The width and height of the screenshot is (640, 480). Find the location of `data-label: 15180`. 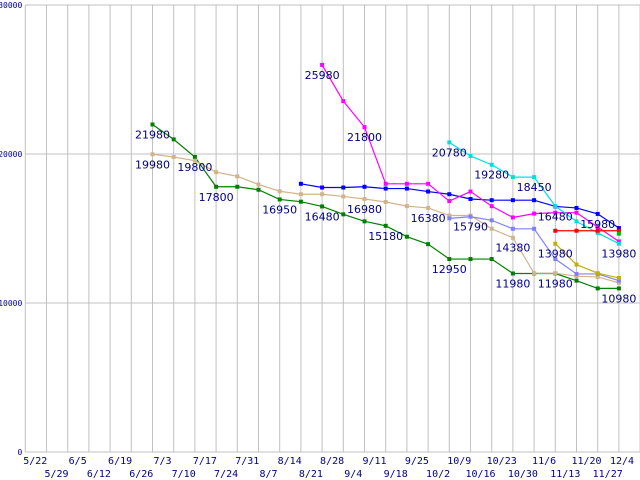

data-label: 15180 is located at coordinates (385, 236).